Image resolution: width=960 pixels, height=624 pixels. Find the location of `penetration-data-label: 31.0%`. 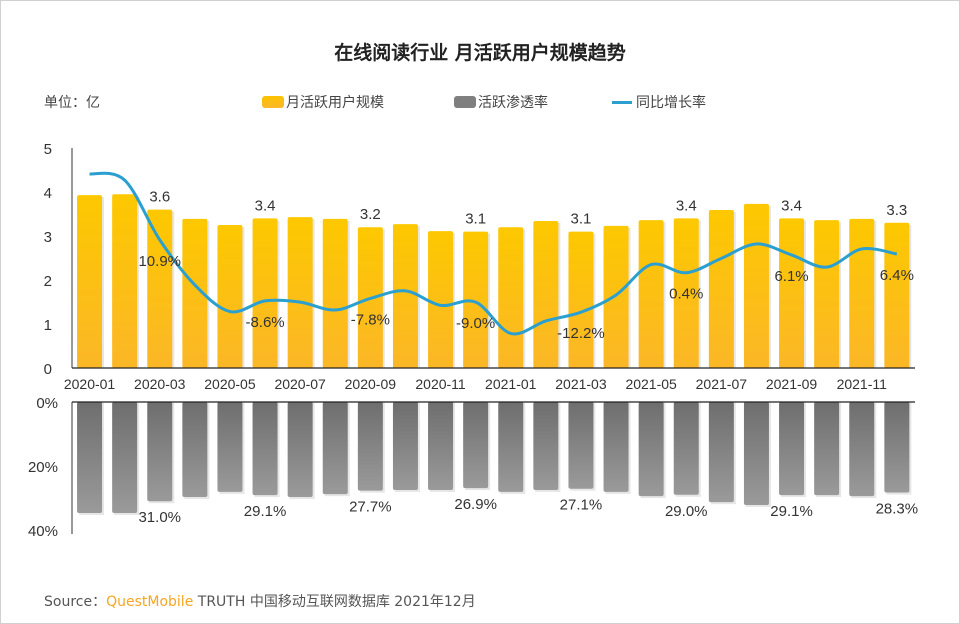

penetration-data-label: 31.0% is located at coordinates (159, 517).